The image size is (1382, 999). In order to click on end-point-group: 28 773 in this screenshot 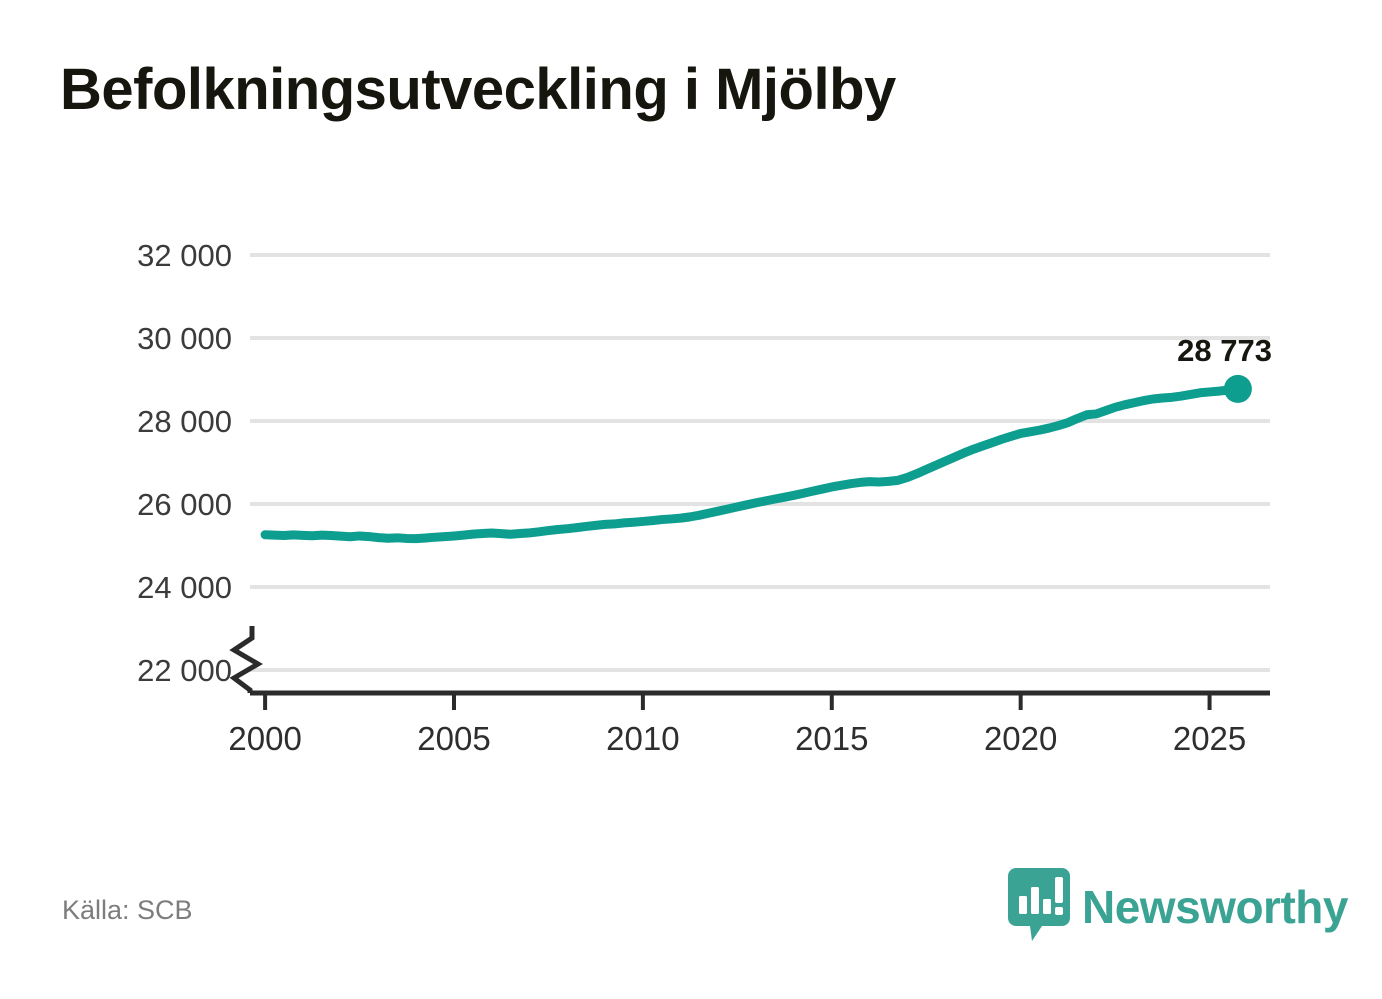, I will do `click(1224, 368)`.